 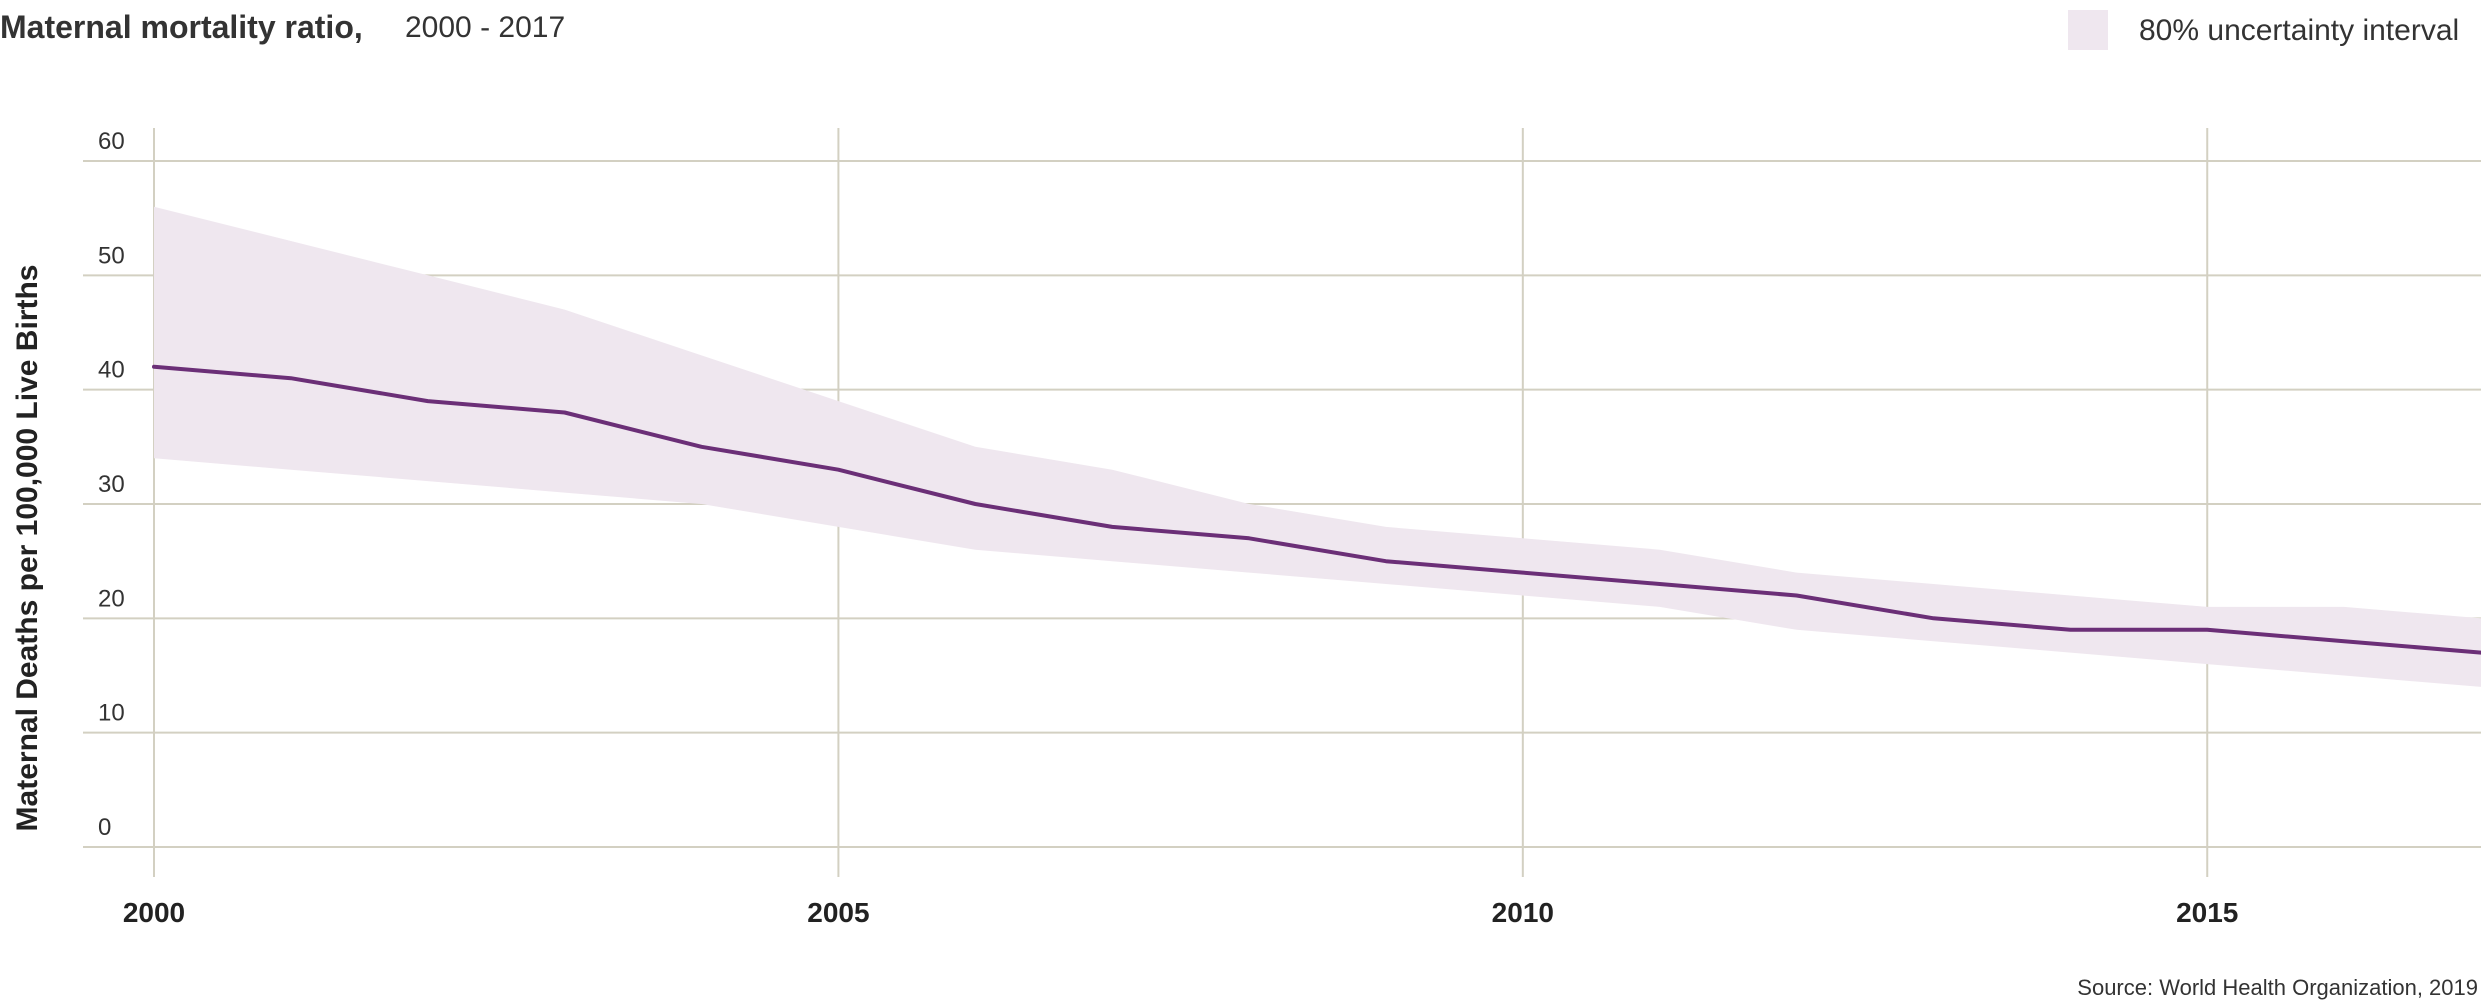 I want to click on chart-title: Maternal mortality ratio,, so click(x=181, y=27).